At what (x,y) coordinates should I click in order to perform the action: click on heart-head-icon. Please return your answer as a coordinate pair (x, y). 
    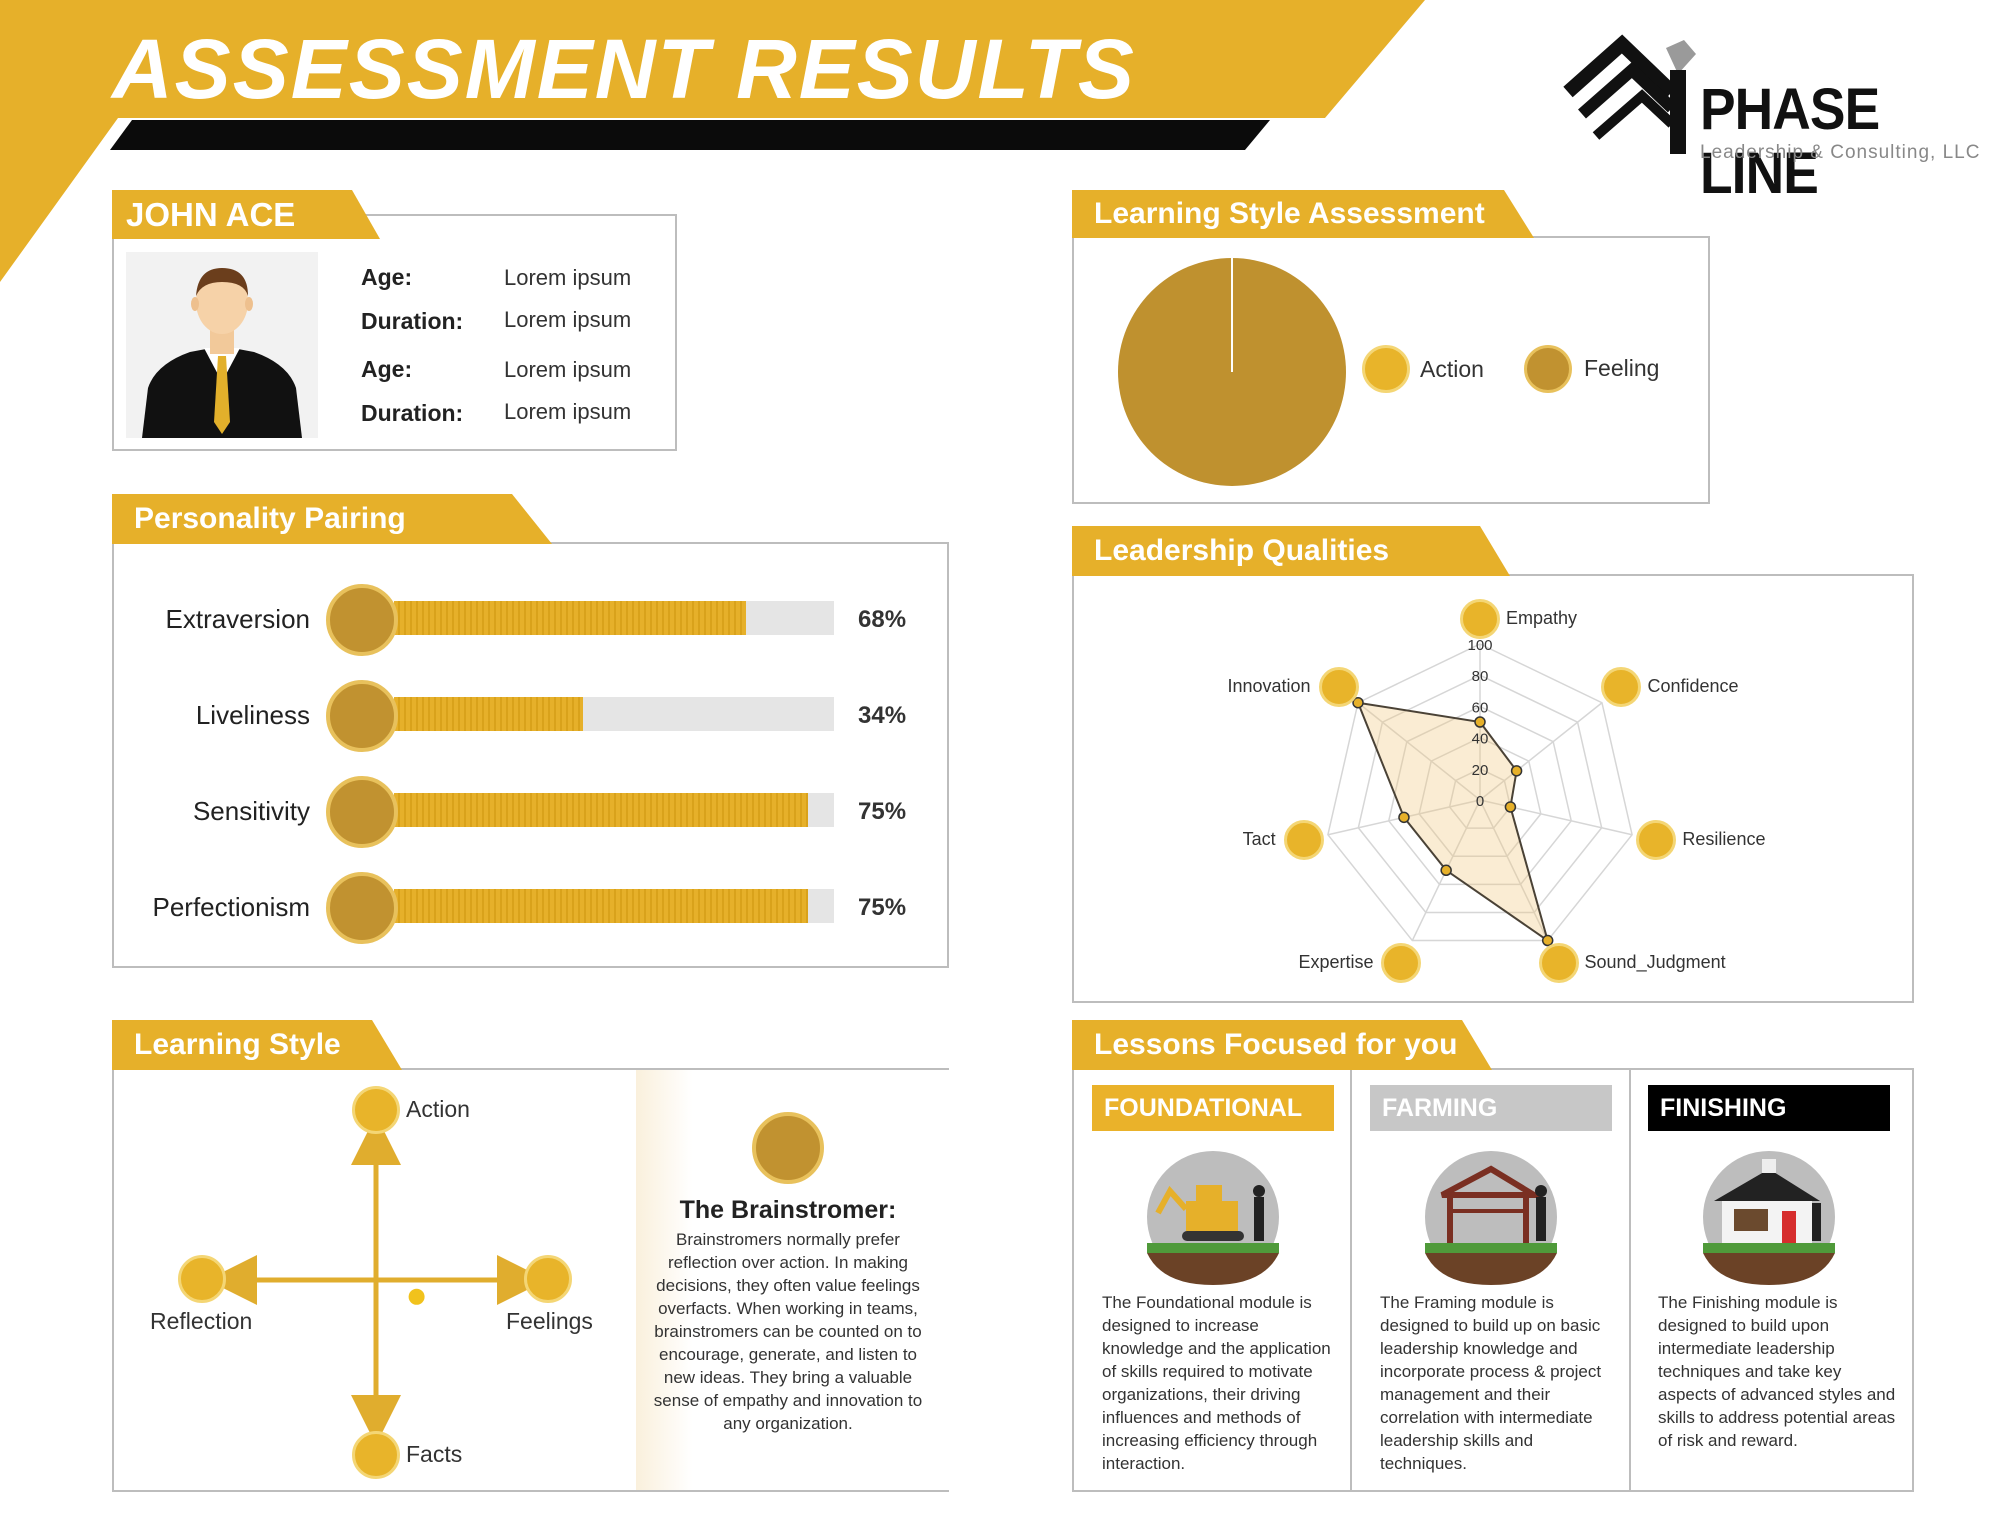
    Looking at the image, I should click on (362, 812).